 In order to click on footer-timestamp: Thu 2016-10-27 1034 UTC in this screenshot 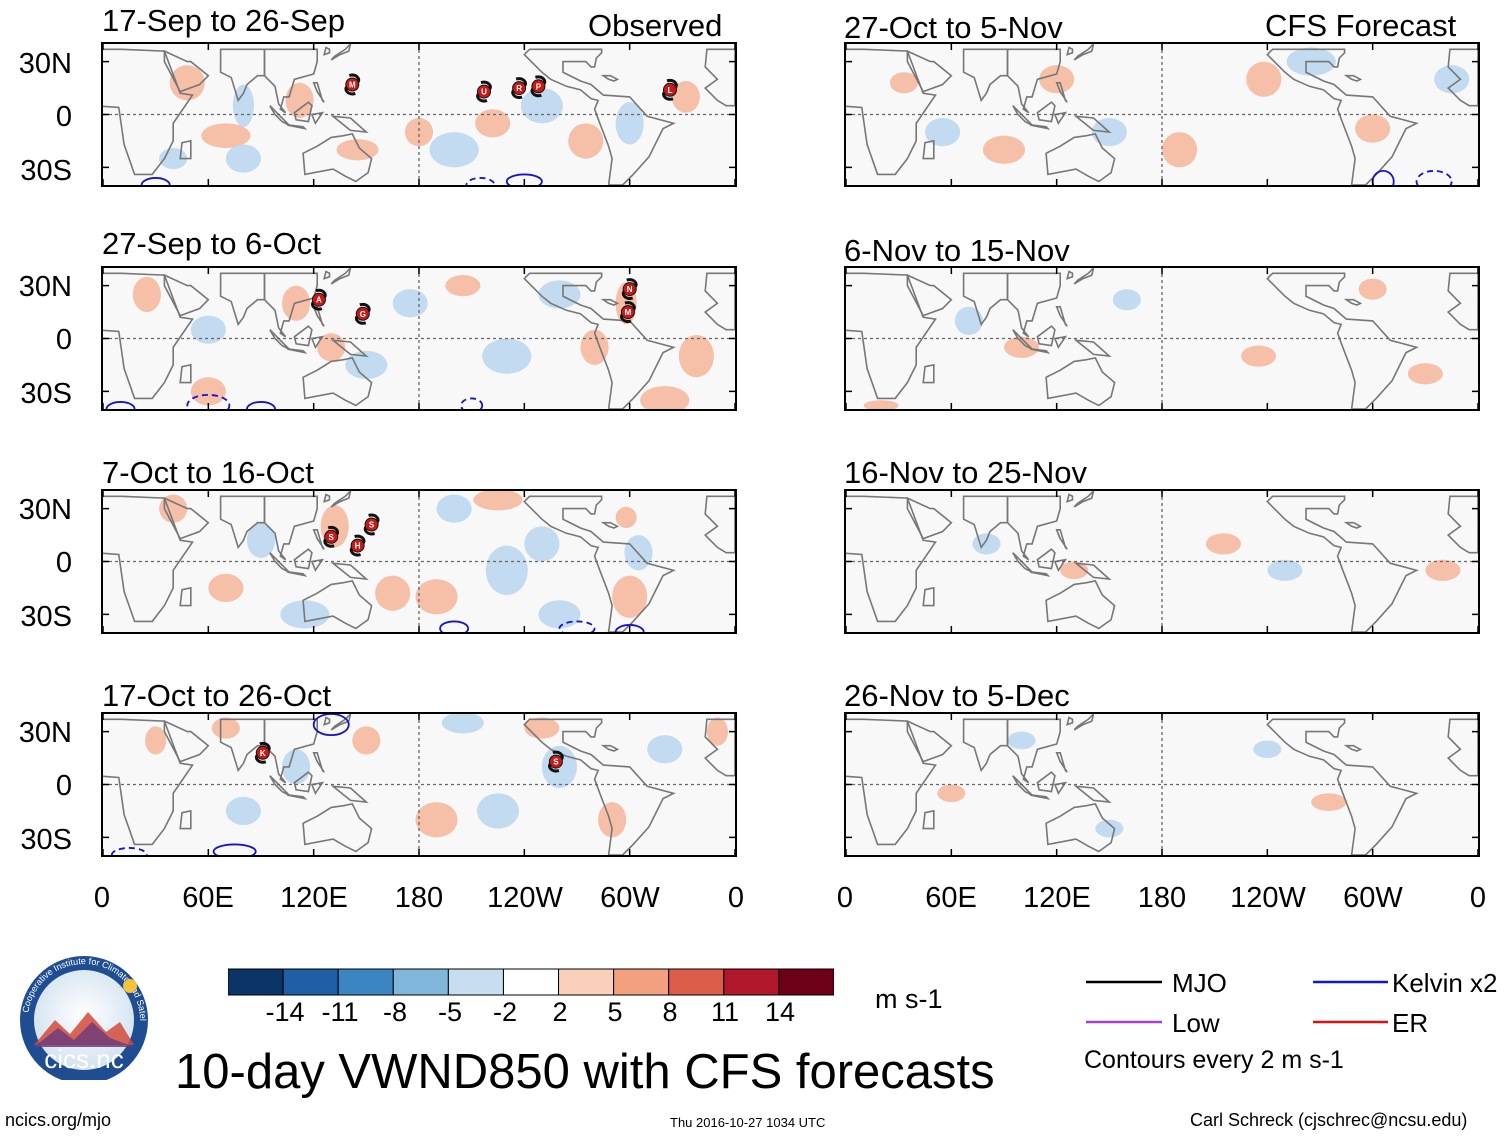, I will do `click(748, 1122)`.